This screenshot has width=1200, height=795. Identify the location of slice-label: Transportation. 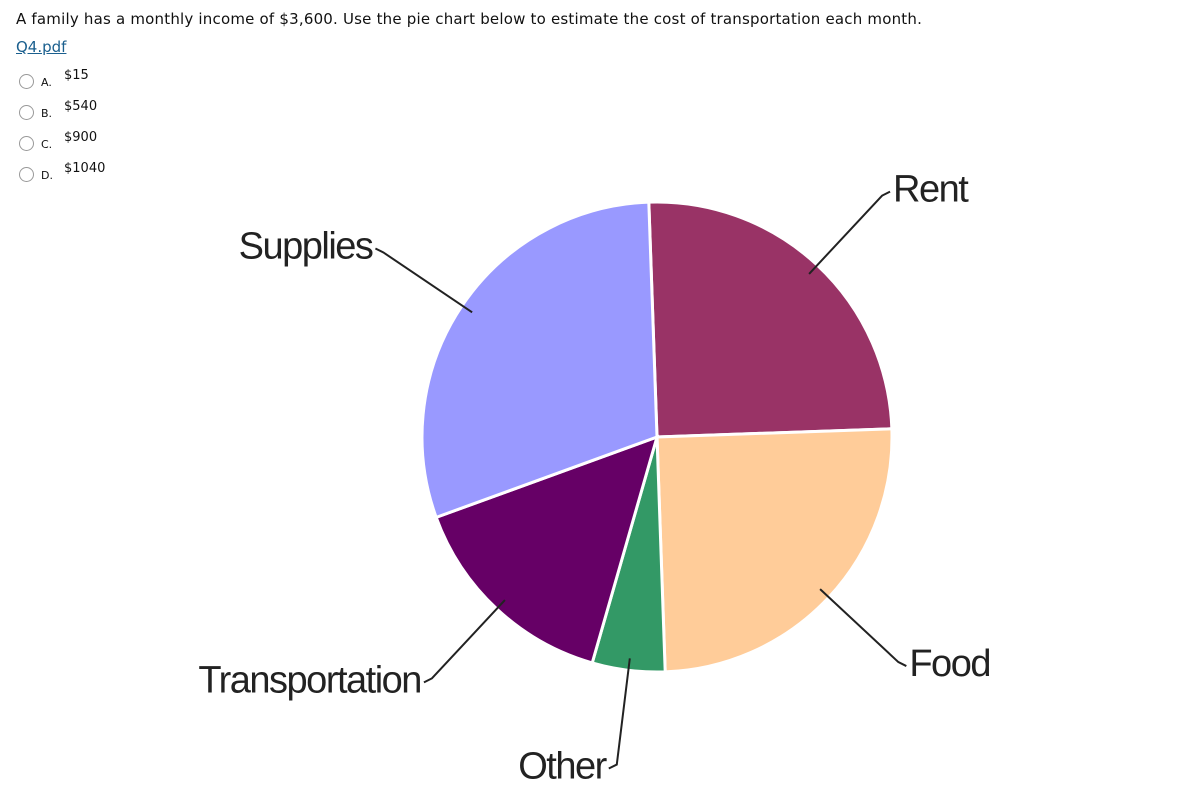
(309, 680).